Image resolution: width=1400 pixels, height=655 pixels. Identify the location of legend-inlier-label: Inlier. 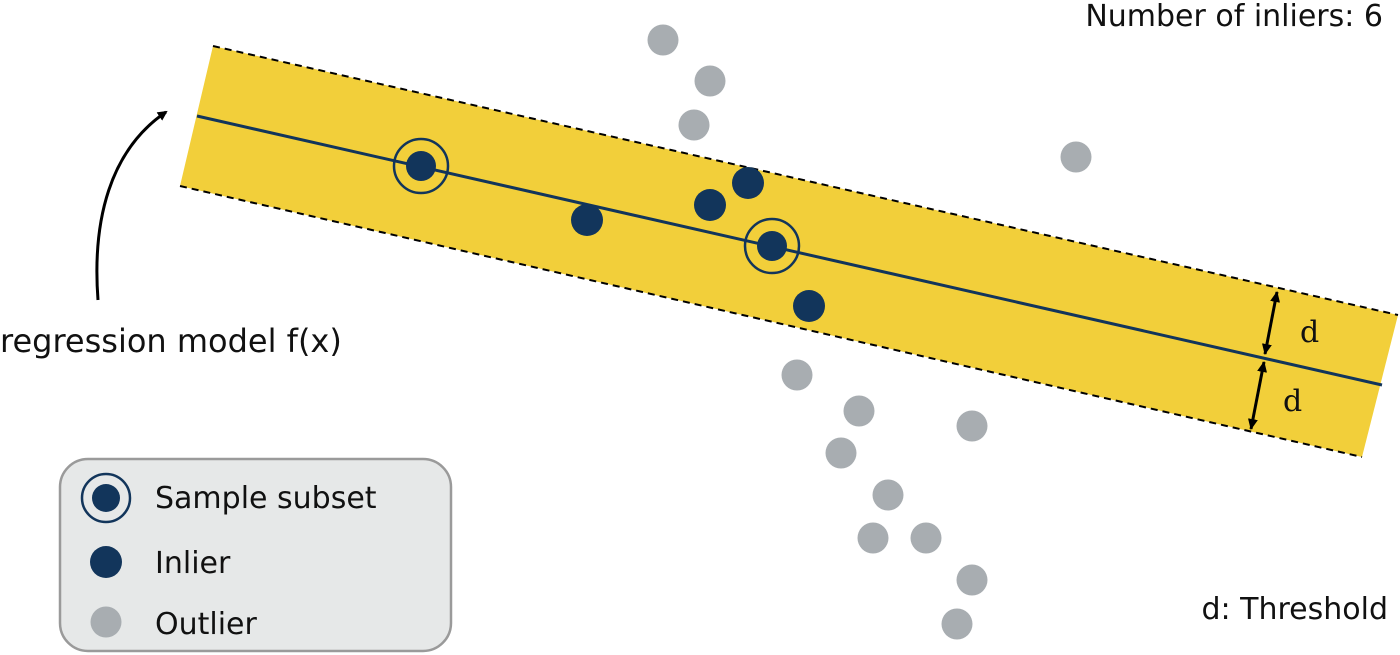
(193, 563).